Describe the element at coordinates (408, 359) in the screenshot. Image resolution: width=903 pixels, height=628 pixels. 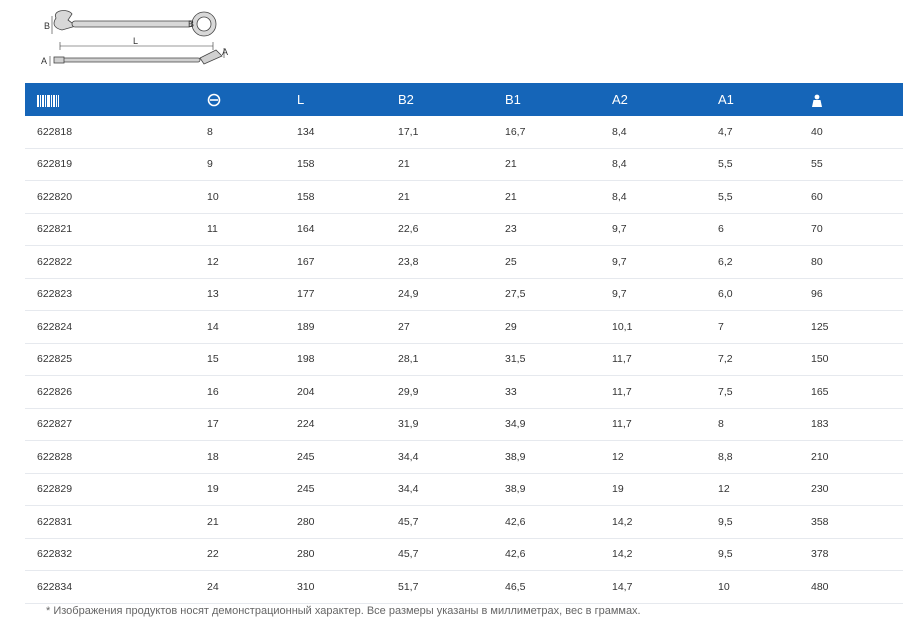
I see `cell-b2: 28,1` at that location.